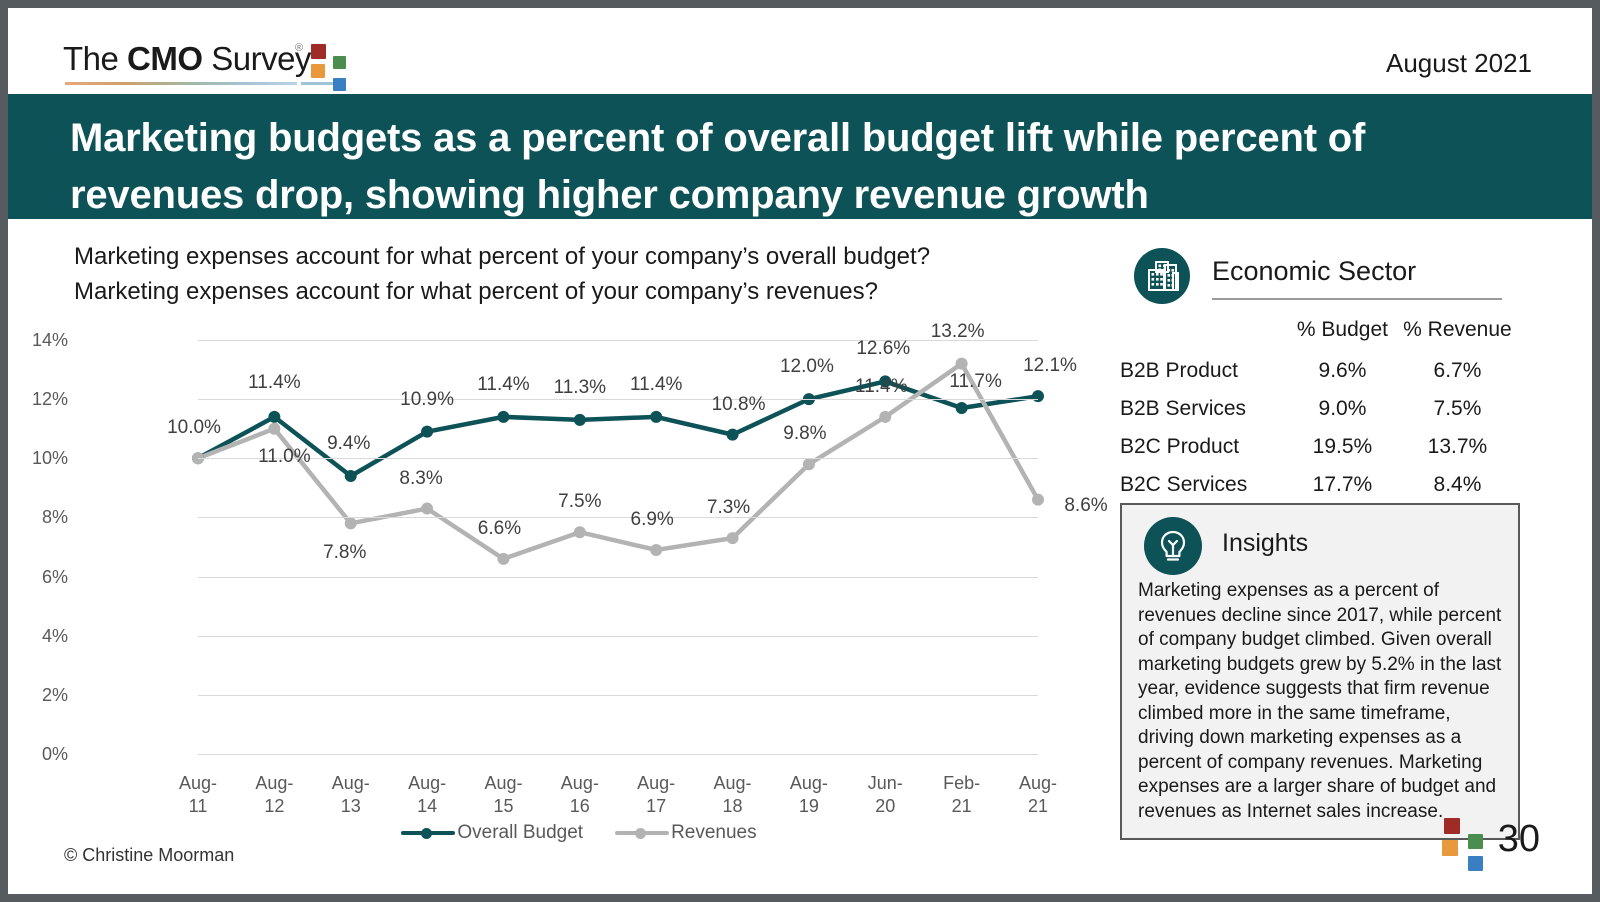 Image resolution: width=1600 pixels, height=902 pixels. Describe the element at coordinates (349, 444) in the screenshot. I see `data-point-label: 9.4%` at that location.